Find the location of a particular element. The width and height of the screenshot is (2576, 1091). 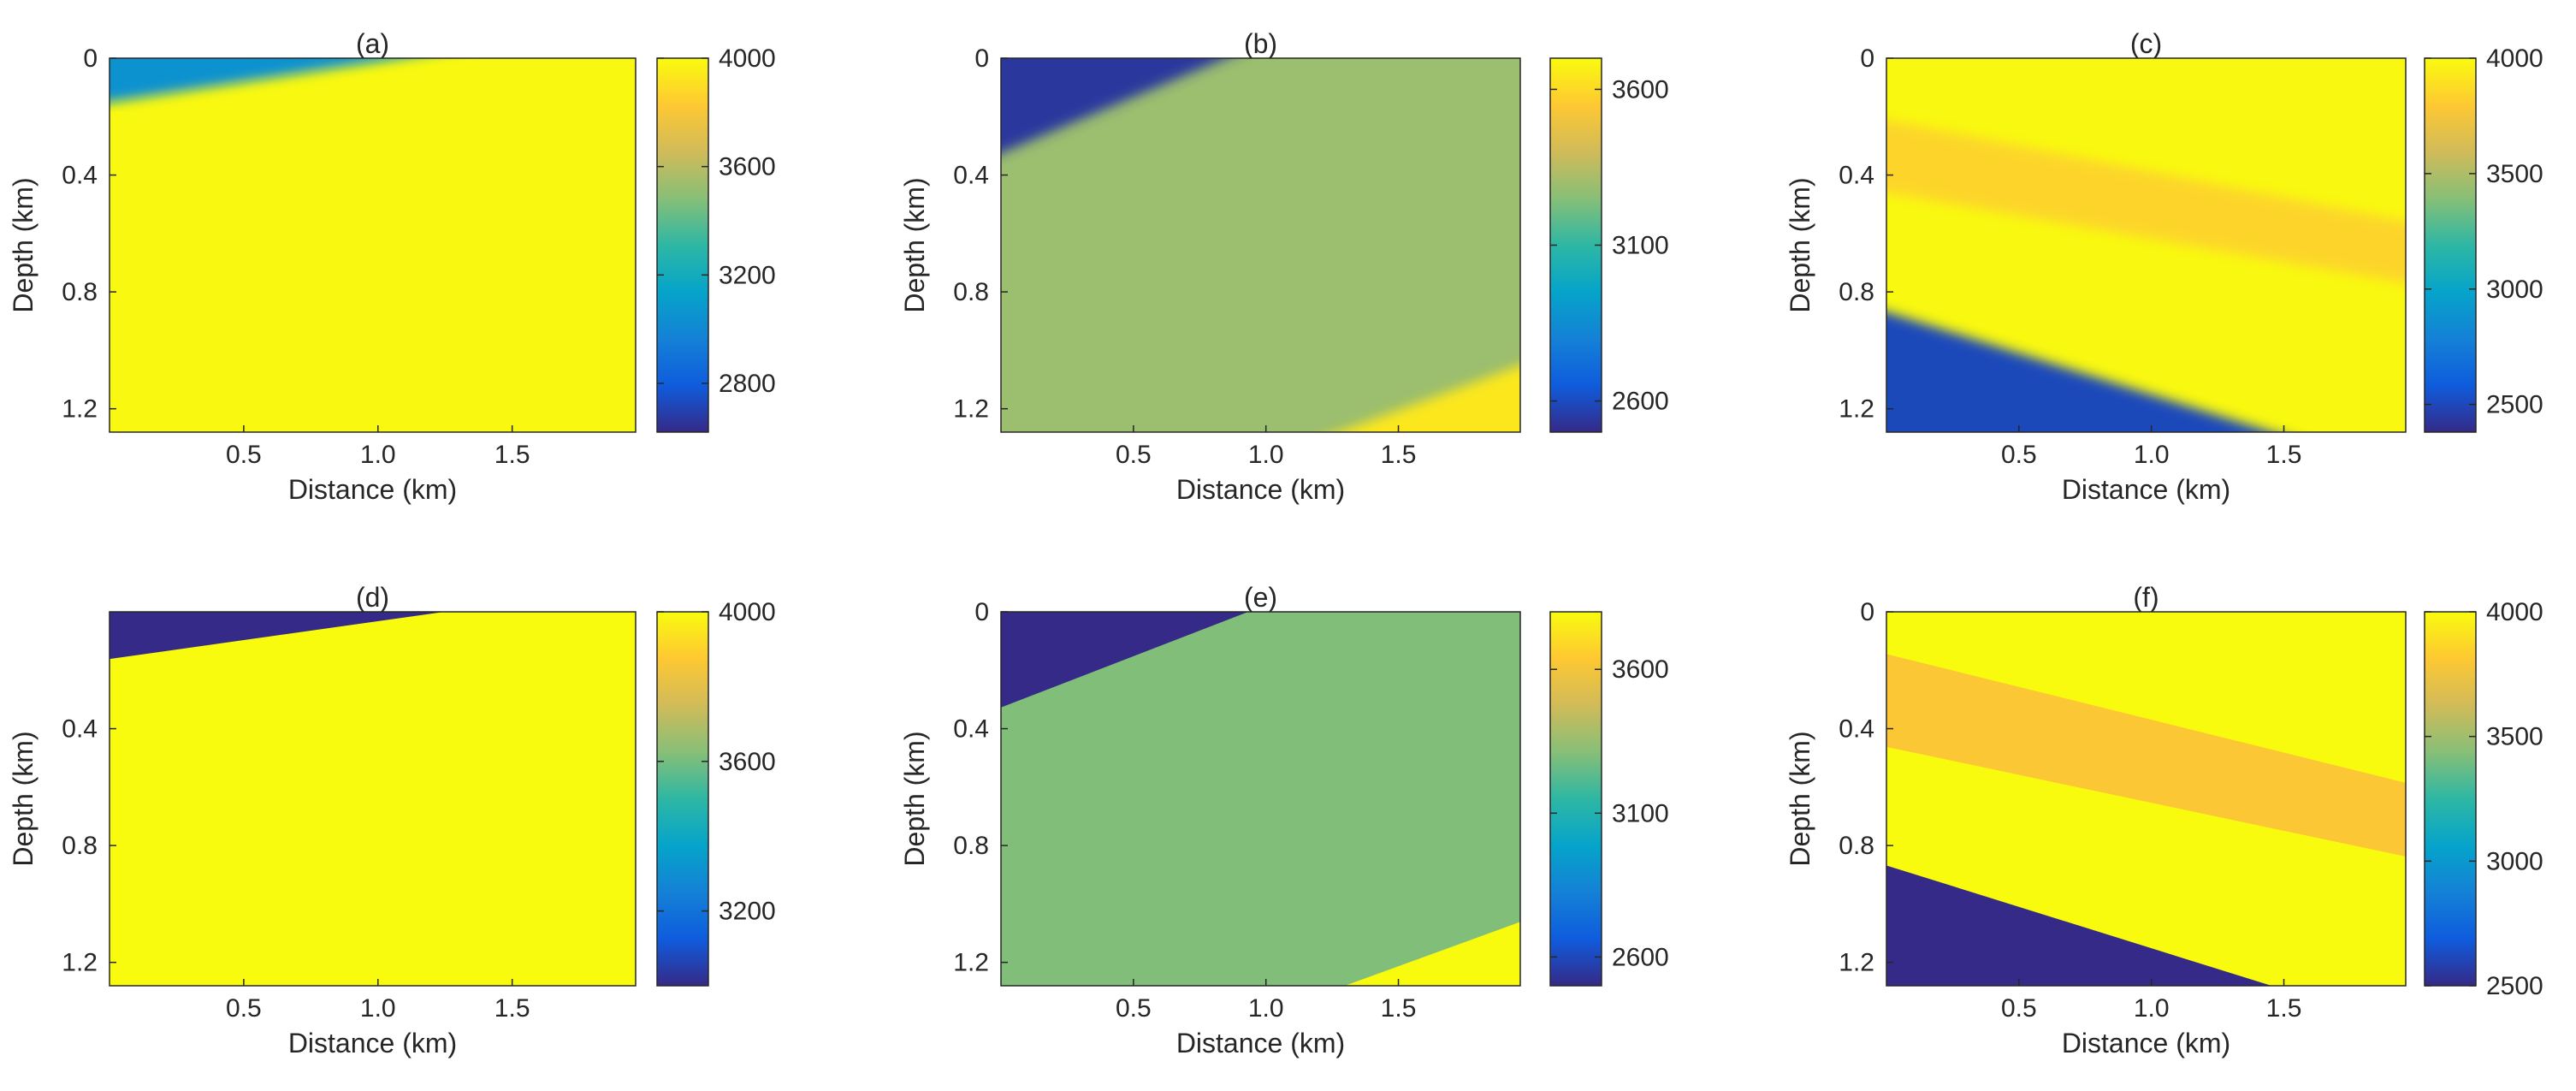

colorbar-c is located at coordinates (2450, 245).